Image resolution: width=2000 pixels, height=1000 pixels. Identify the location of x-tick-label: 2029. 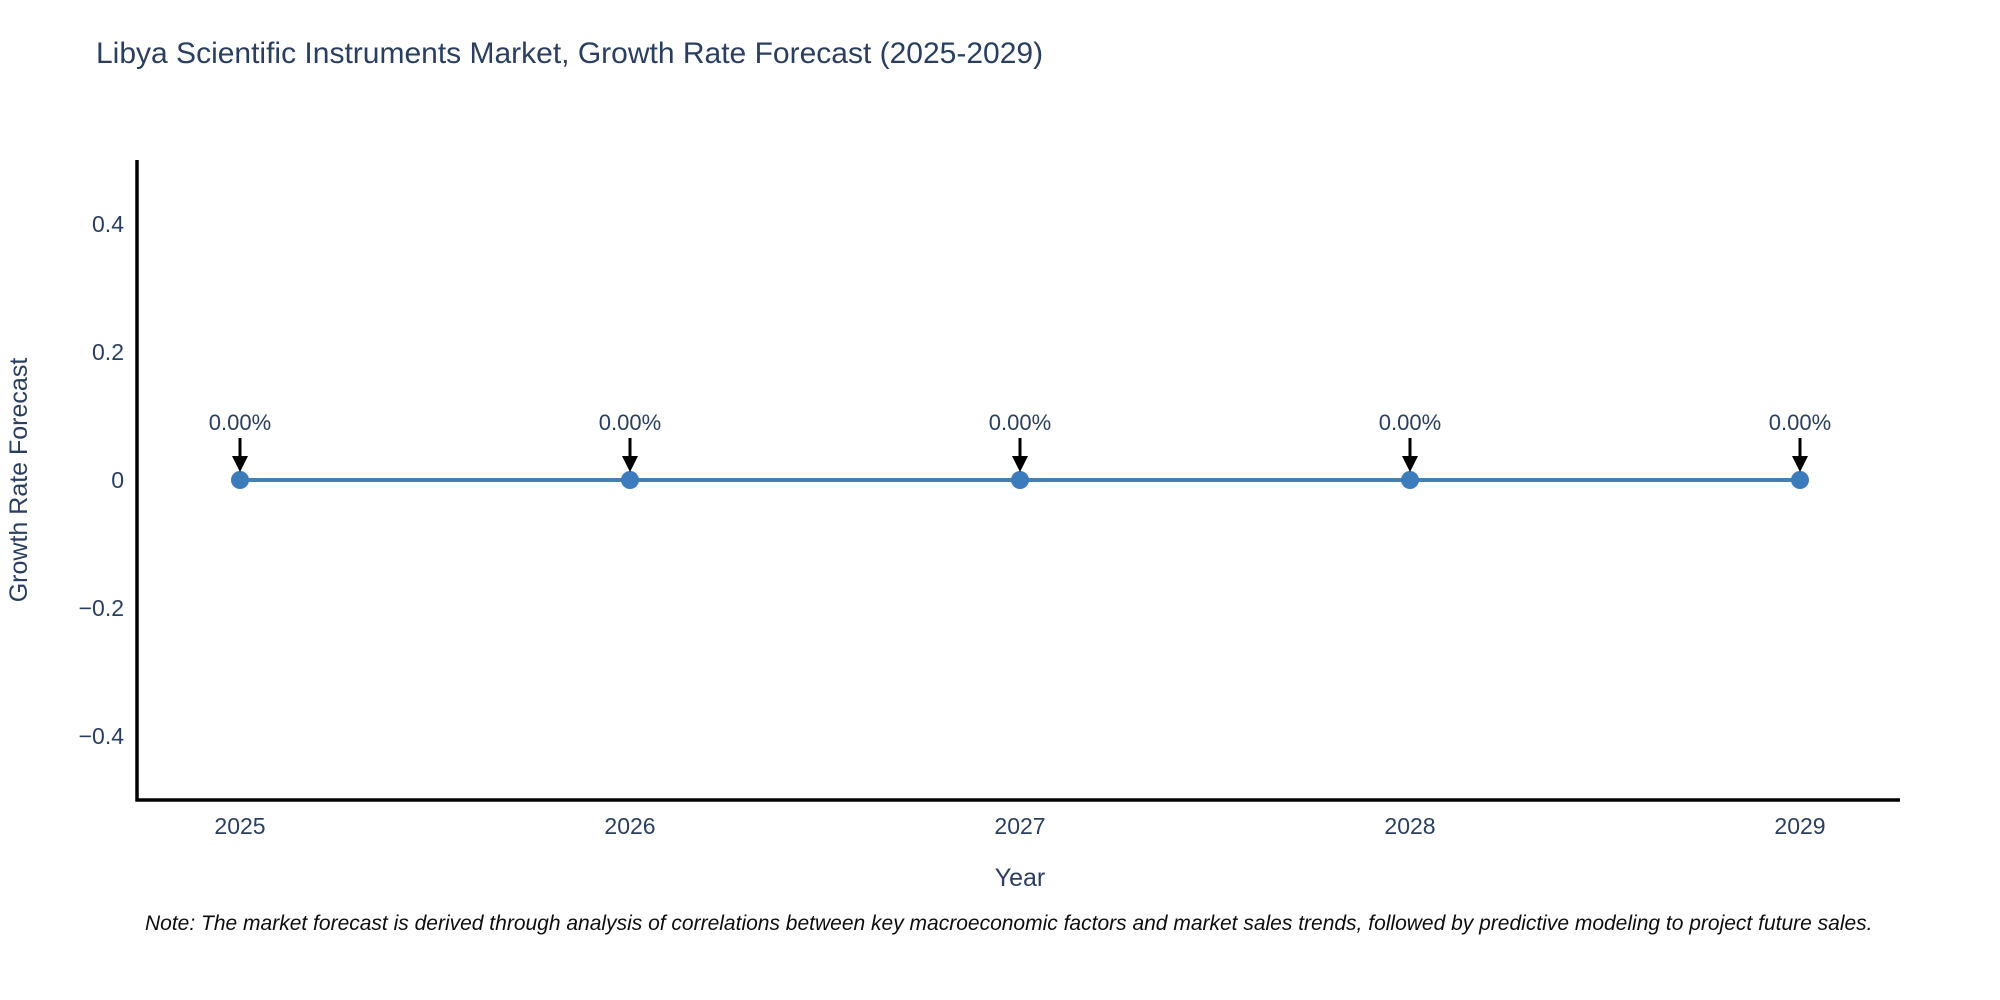
(1799, 826).